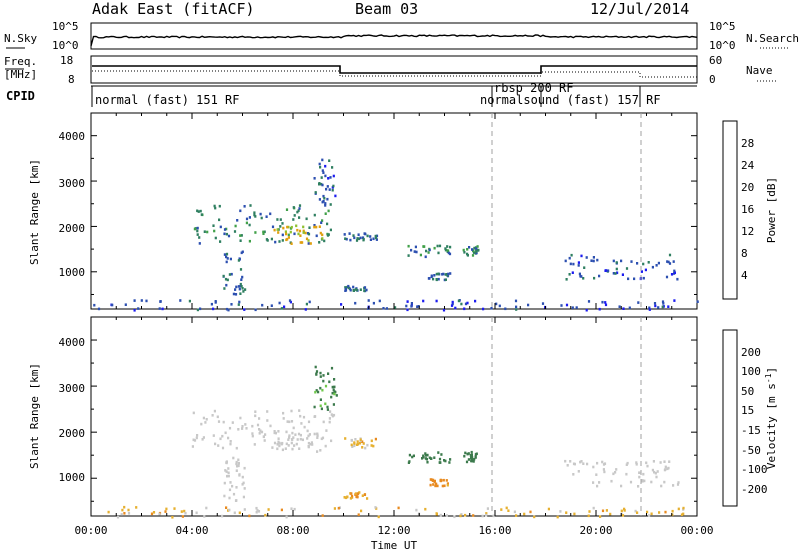 The image size is (800, 554). I want to click on velocity-cb-tick-200: 200, so click(751, 352).